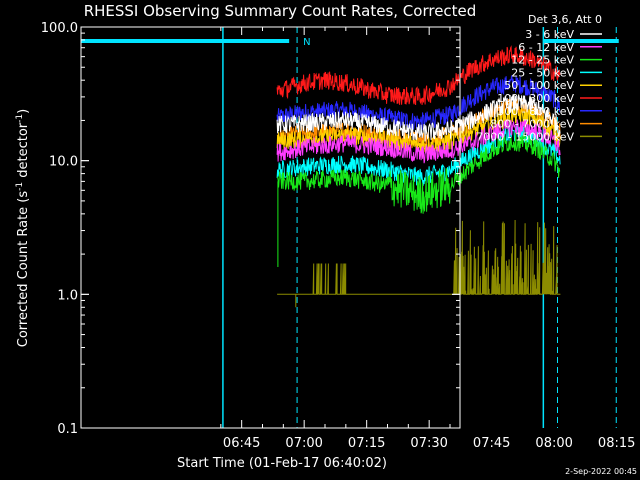 This screenshot has height=480, width=640. Describe the element at coordinates (63, 162) in the screenshot. I see `y-tick-label: 10.0` at that location.